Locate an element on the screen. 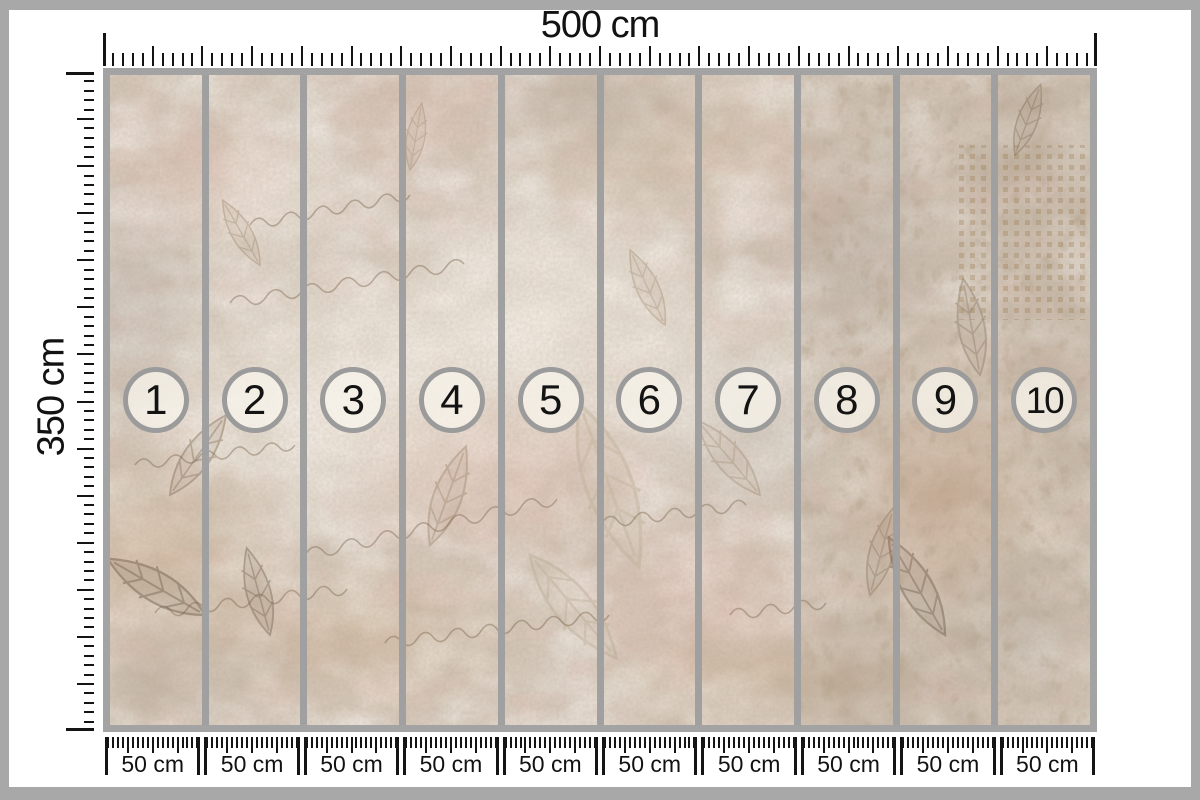  panel-number-badge: 6 is located at coordinates (649, 400).